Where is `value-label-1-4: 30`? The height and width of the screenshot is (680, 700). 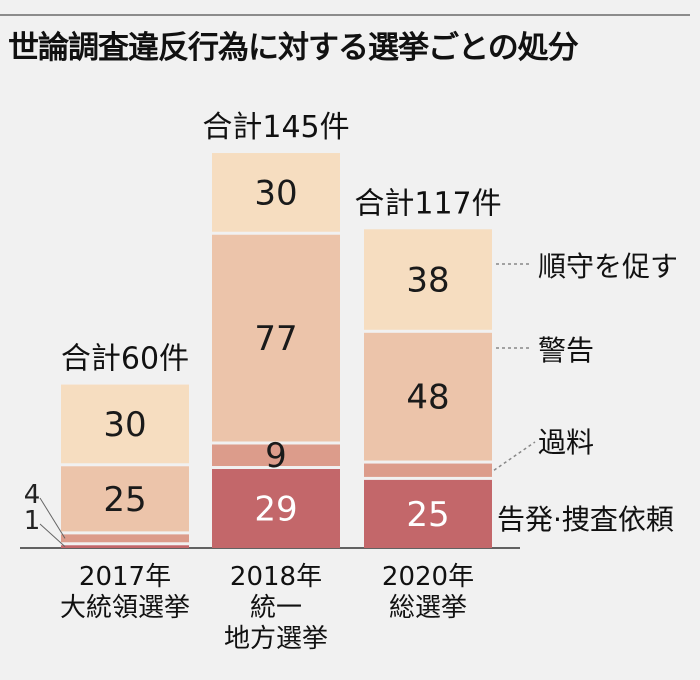
value-label-1-4: 30 is located at coordinates (124, 425).